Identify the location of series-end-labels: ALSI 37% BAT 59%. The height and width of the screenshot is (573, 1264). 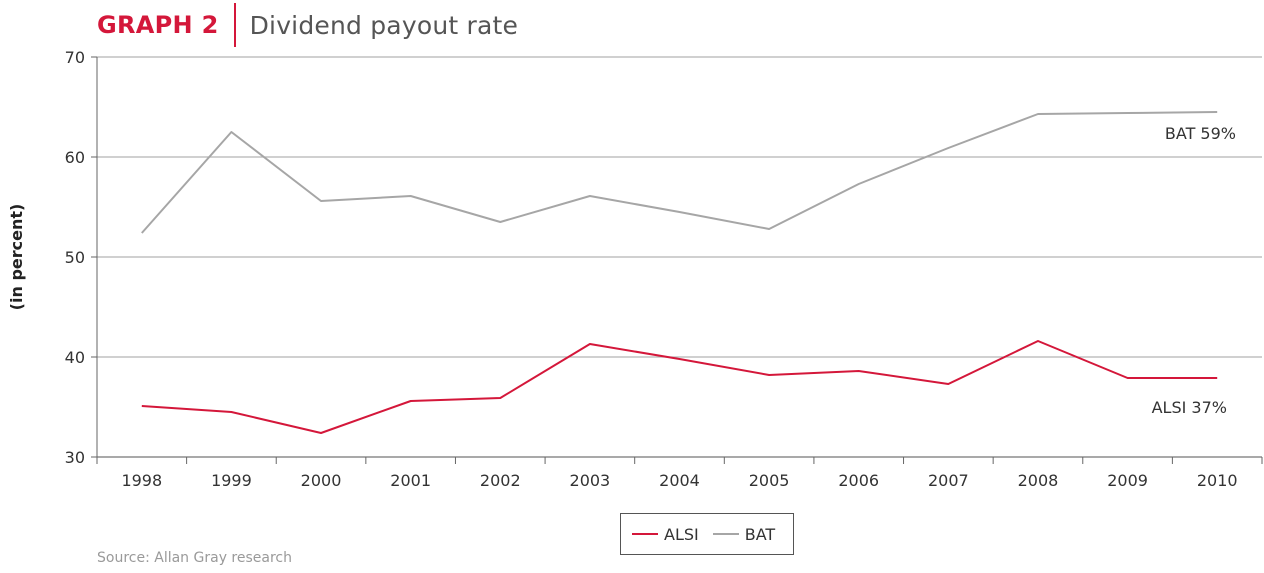
(1194, 270).